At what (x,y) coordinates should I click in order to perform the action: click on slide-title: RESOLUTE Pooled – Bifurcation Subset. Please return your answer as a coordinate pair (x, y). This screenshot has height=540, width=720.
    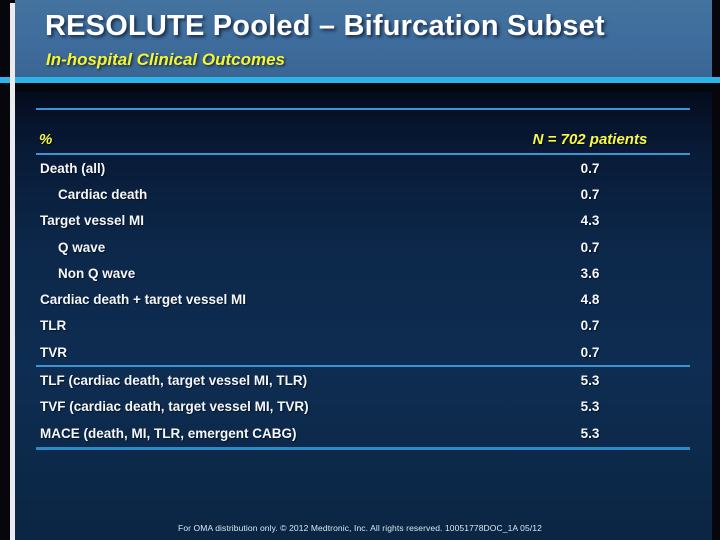
    Looking at the image, I should click on (325, 26).